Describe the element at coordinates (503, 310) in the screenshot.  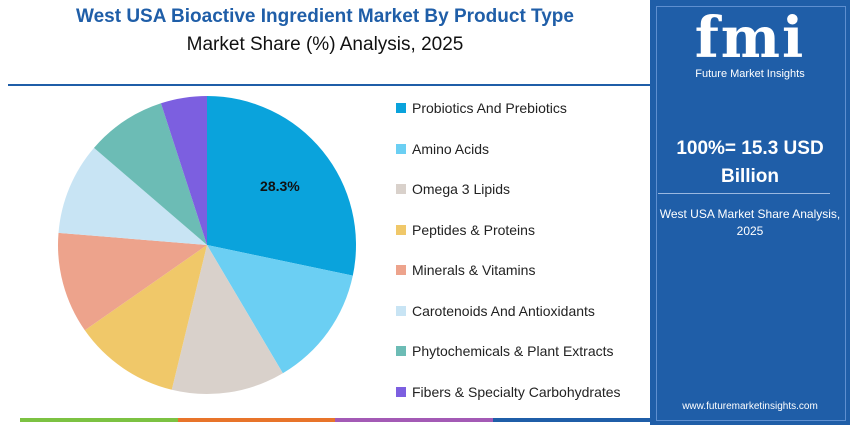
I see `legend-label: Carotenoids And Antioxidants` at that location.